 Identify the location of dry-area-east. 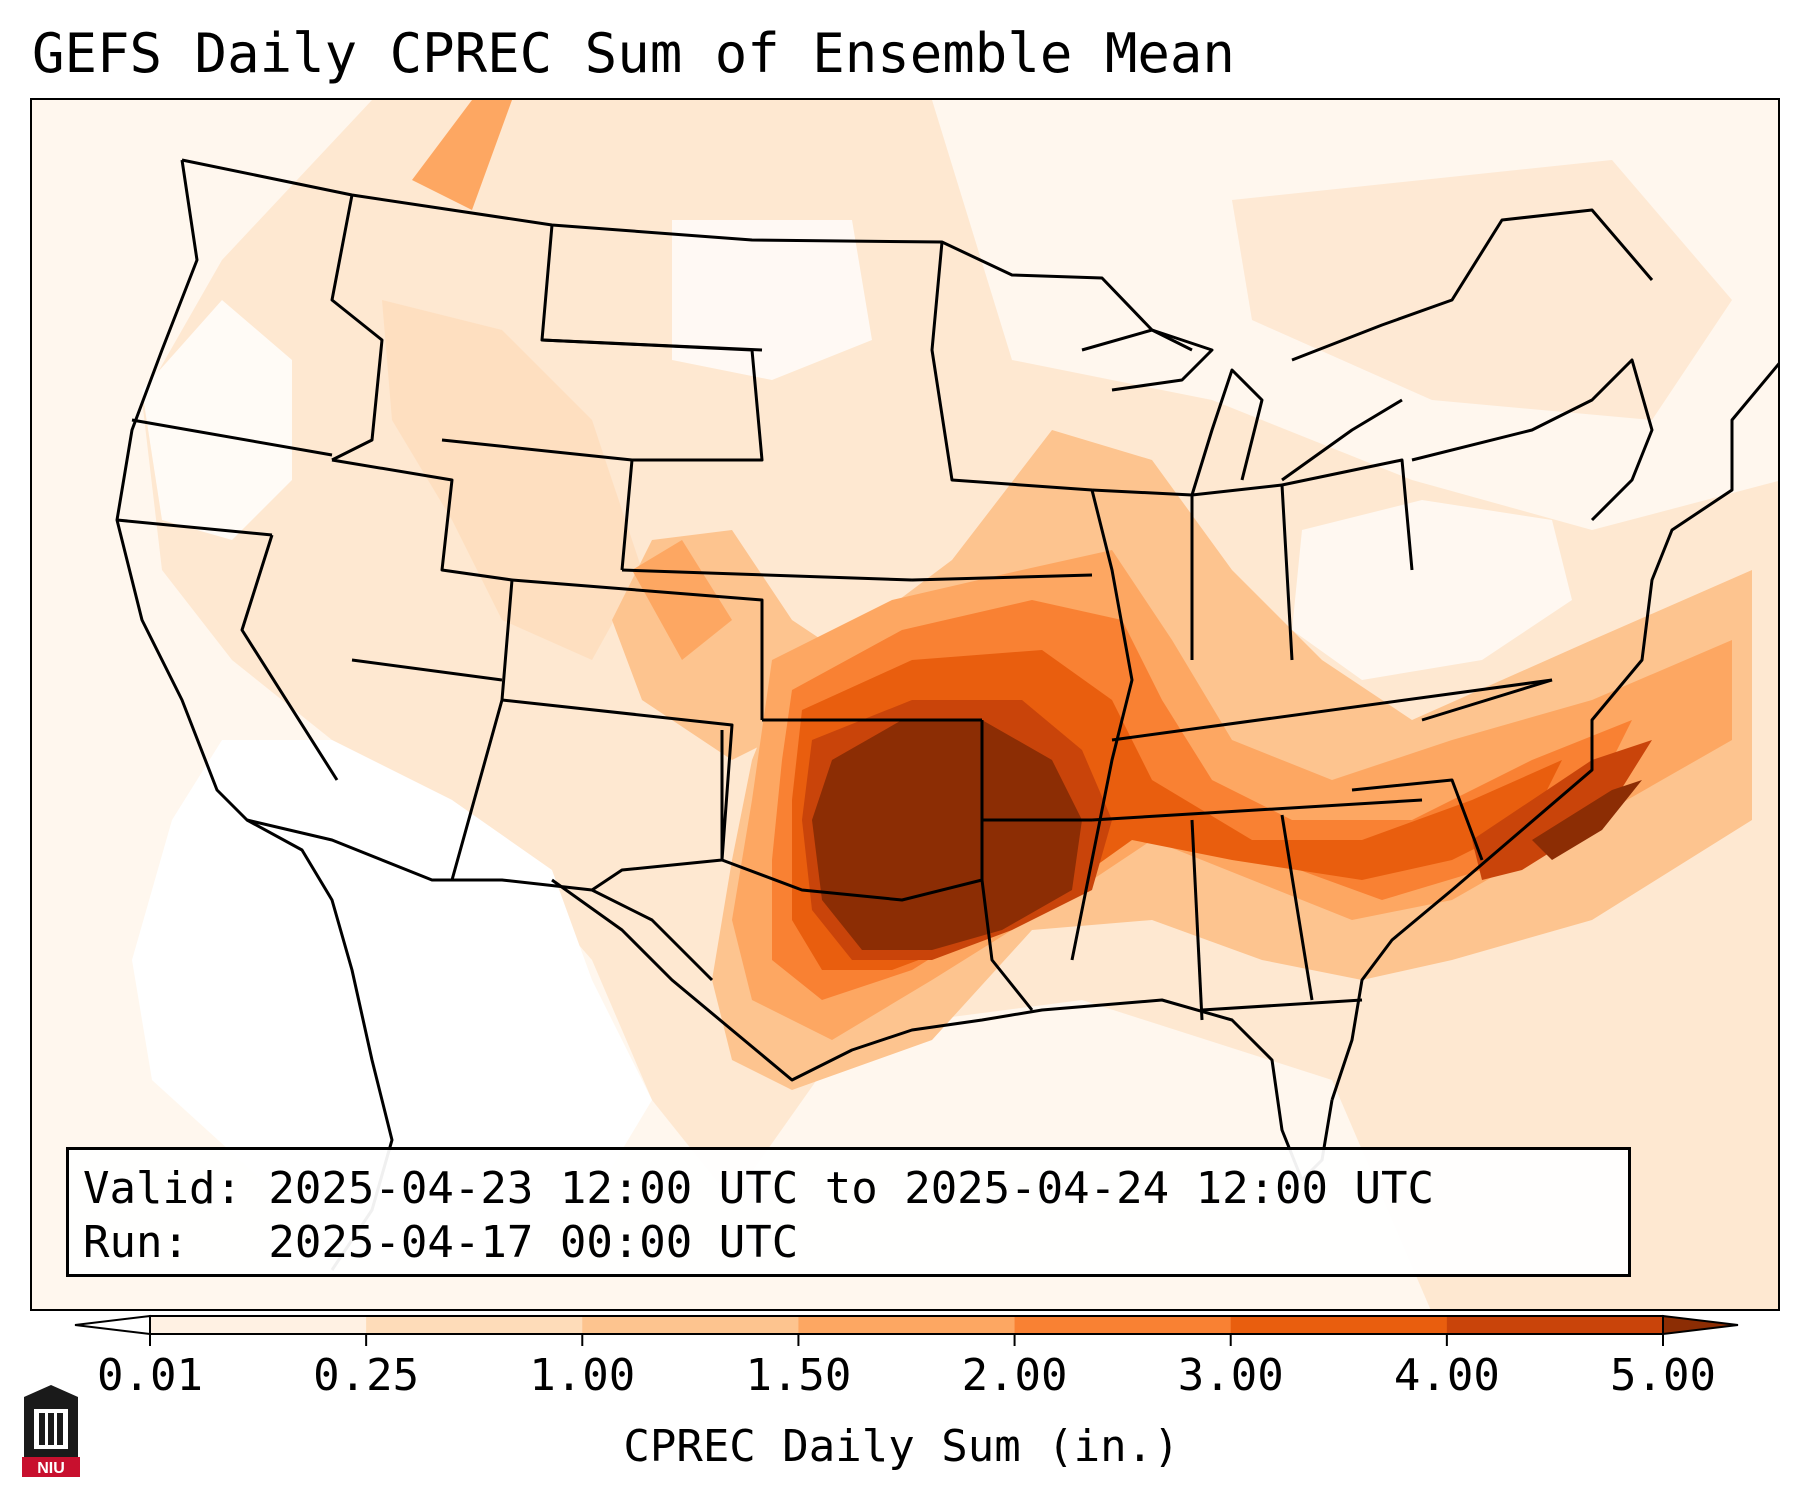
(1432, 590).